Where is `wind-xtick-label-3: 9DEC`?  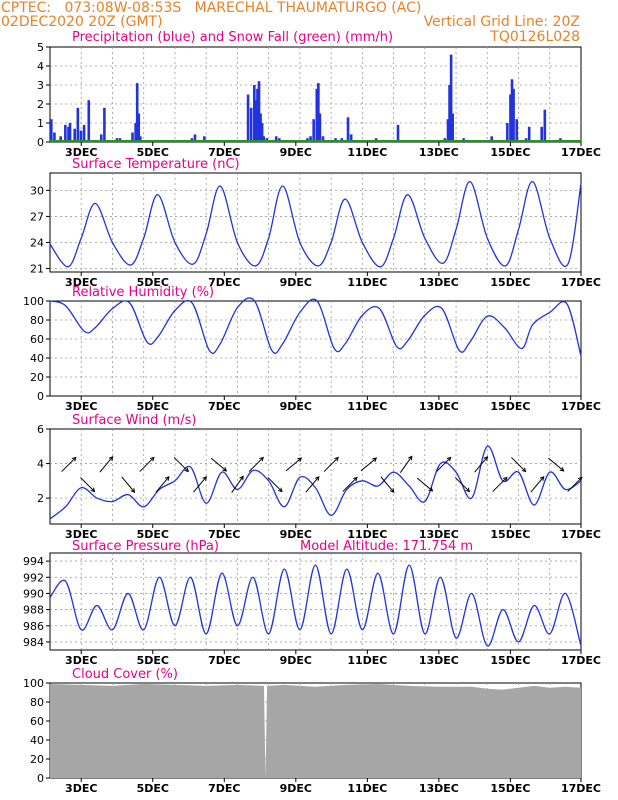
wind-xtick-label-3: 9DEC is located at coordinates (296, 534).